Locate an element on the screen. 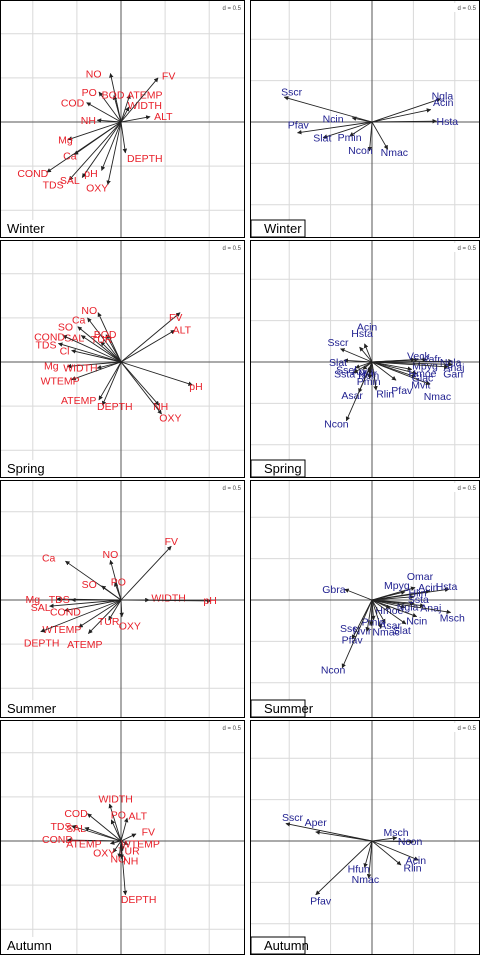 Image resolution: width=480 pixels, height=955 pixels. vector-label: Ssel is located at coordinates (346, 370).